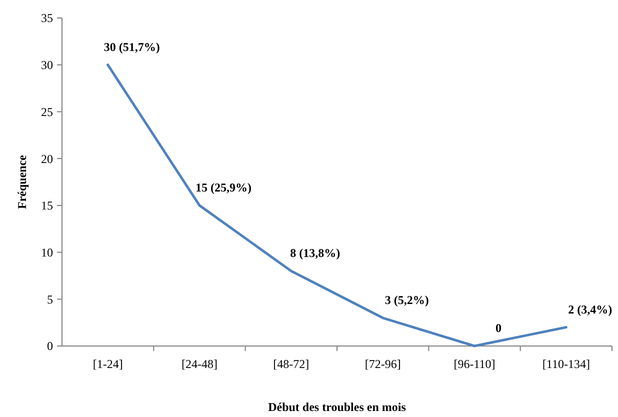 The image size is (618, 417). Describe the element at coordinates (50, 299) in the screenshot. I see `y-tick-label: 5` at that location.